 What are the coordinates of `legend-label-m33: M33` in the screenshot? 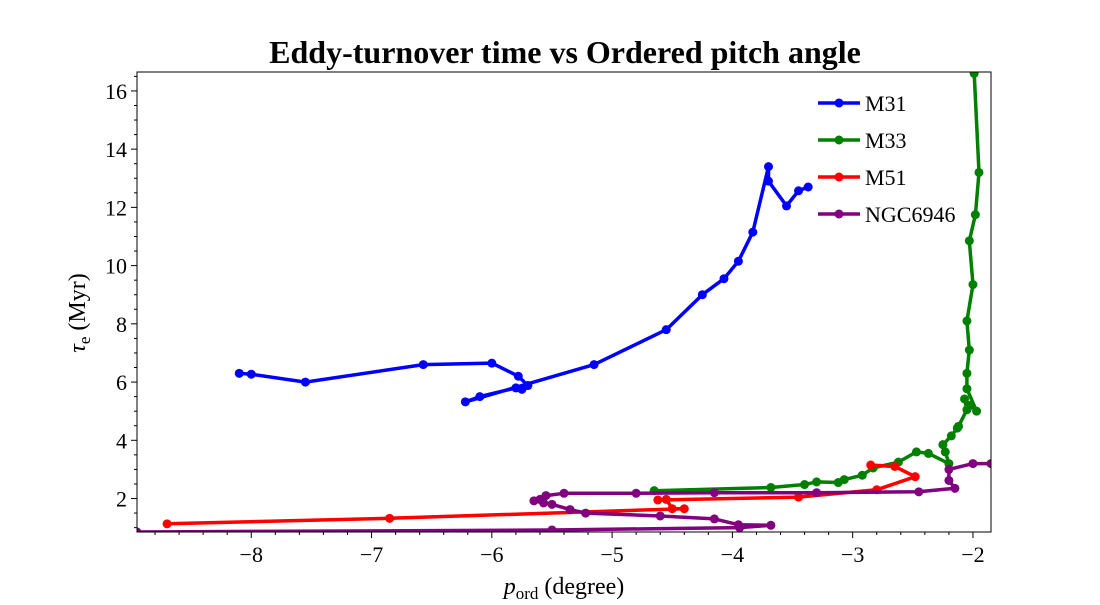 It's located at (886, 140).